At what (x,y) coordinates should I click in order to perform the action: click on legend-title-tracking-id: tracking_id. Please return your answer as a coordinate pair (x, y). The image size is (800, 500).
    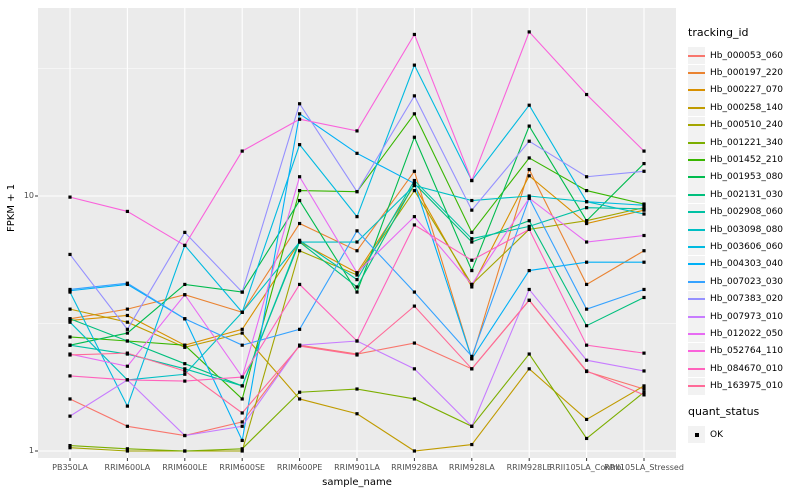
    Looking at the image, I should click on (718, 32).